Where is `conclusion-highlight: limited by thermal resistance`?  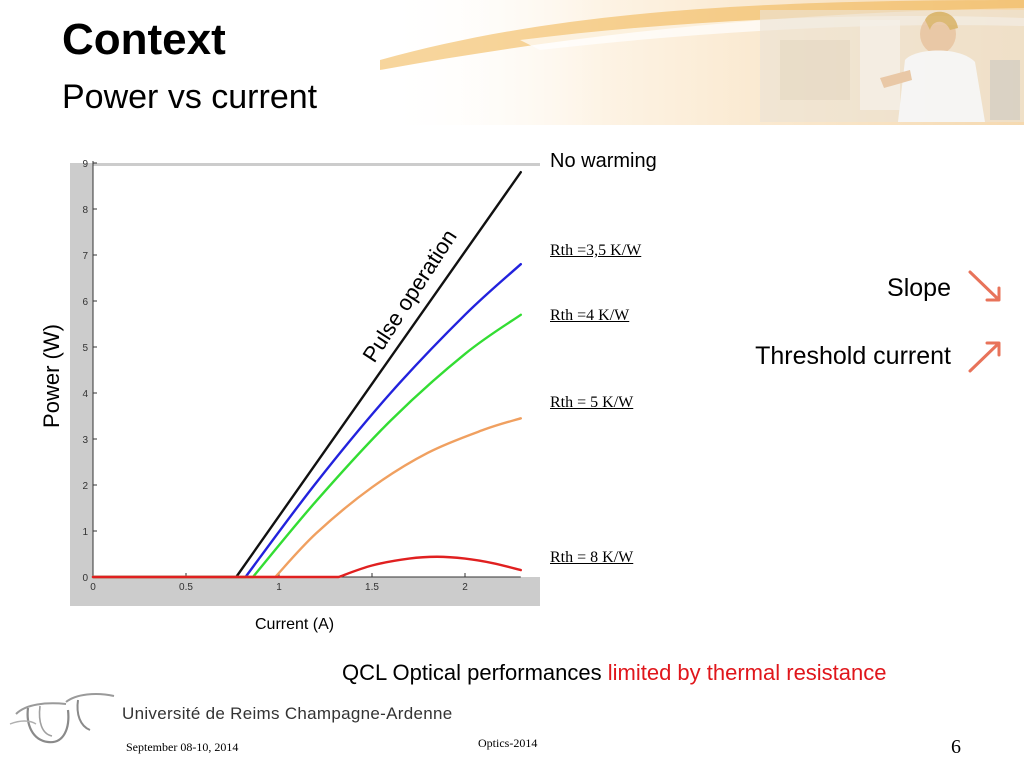 conclusion-highlight: limited by thermal resistance is located at coordinates (747, 672).